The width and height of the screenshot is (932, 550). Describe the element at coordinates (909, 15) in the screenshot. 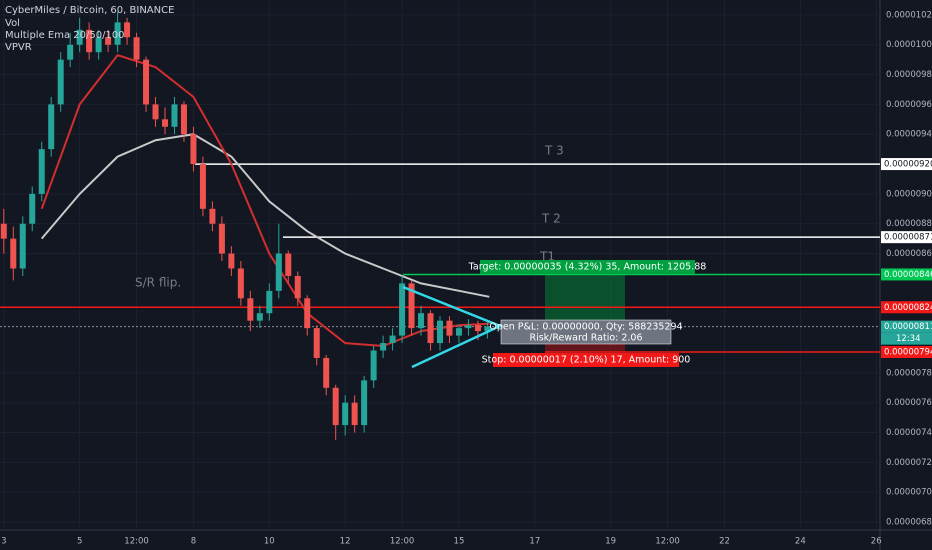

I see `y-tick-label: 0.00001020` at that location.